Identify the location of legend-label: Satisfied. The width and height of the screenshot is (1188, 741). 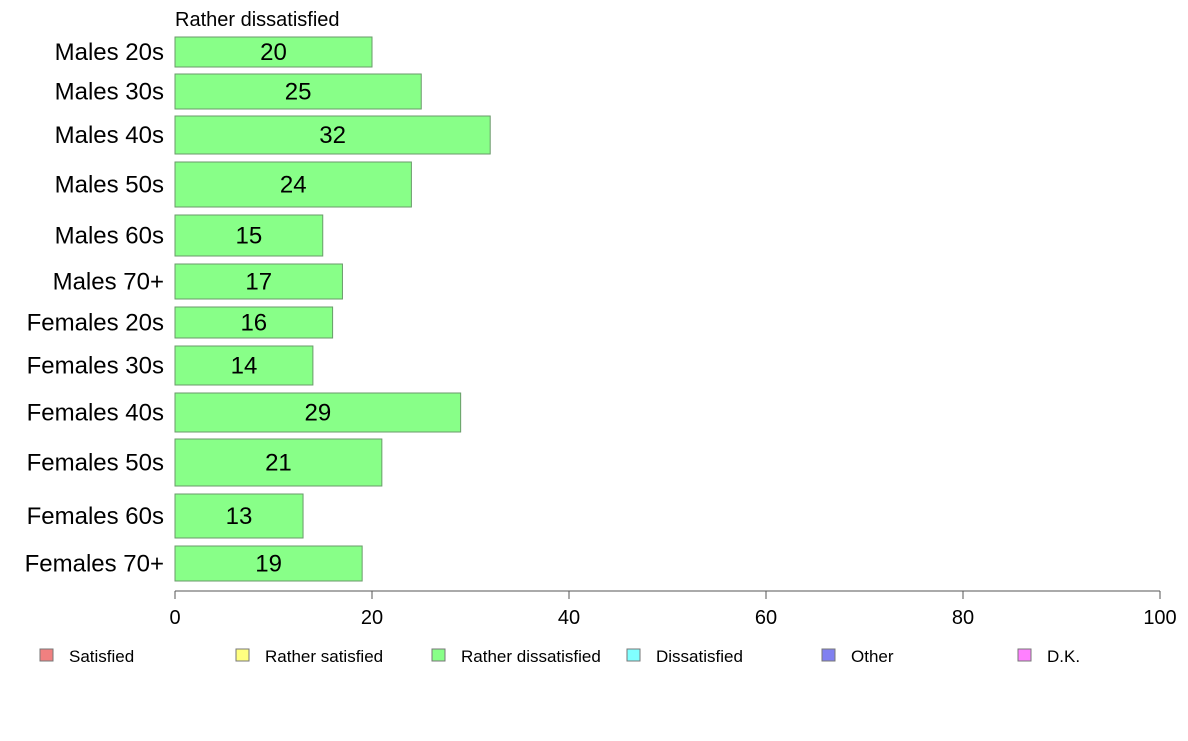
(101, 656).